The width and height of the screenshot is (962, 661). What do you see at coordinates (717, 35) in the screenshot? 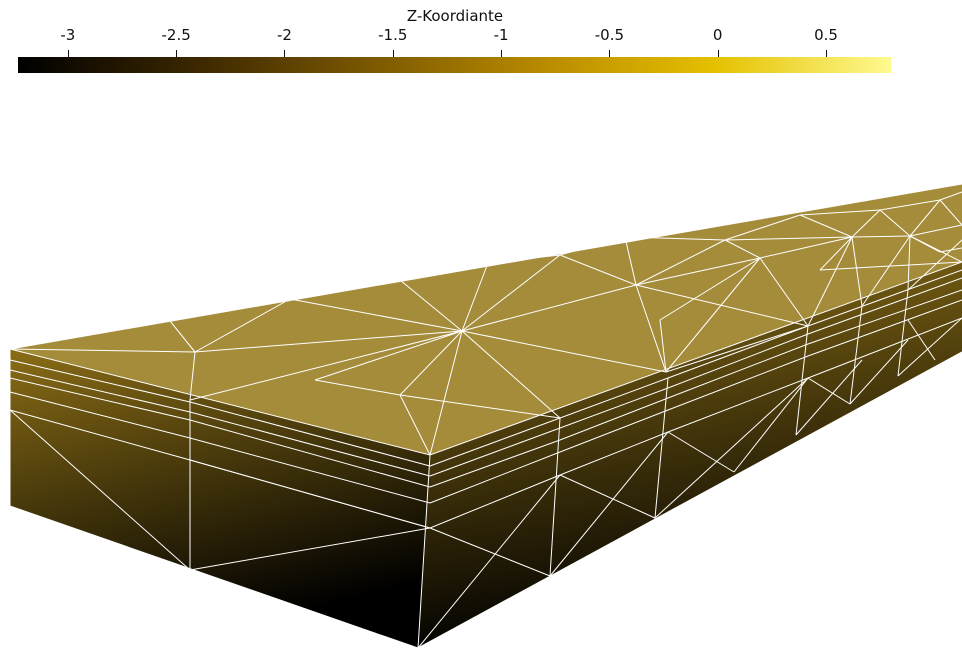
I see `tick-label: 0` at bounding box center [717, 35].